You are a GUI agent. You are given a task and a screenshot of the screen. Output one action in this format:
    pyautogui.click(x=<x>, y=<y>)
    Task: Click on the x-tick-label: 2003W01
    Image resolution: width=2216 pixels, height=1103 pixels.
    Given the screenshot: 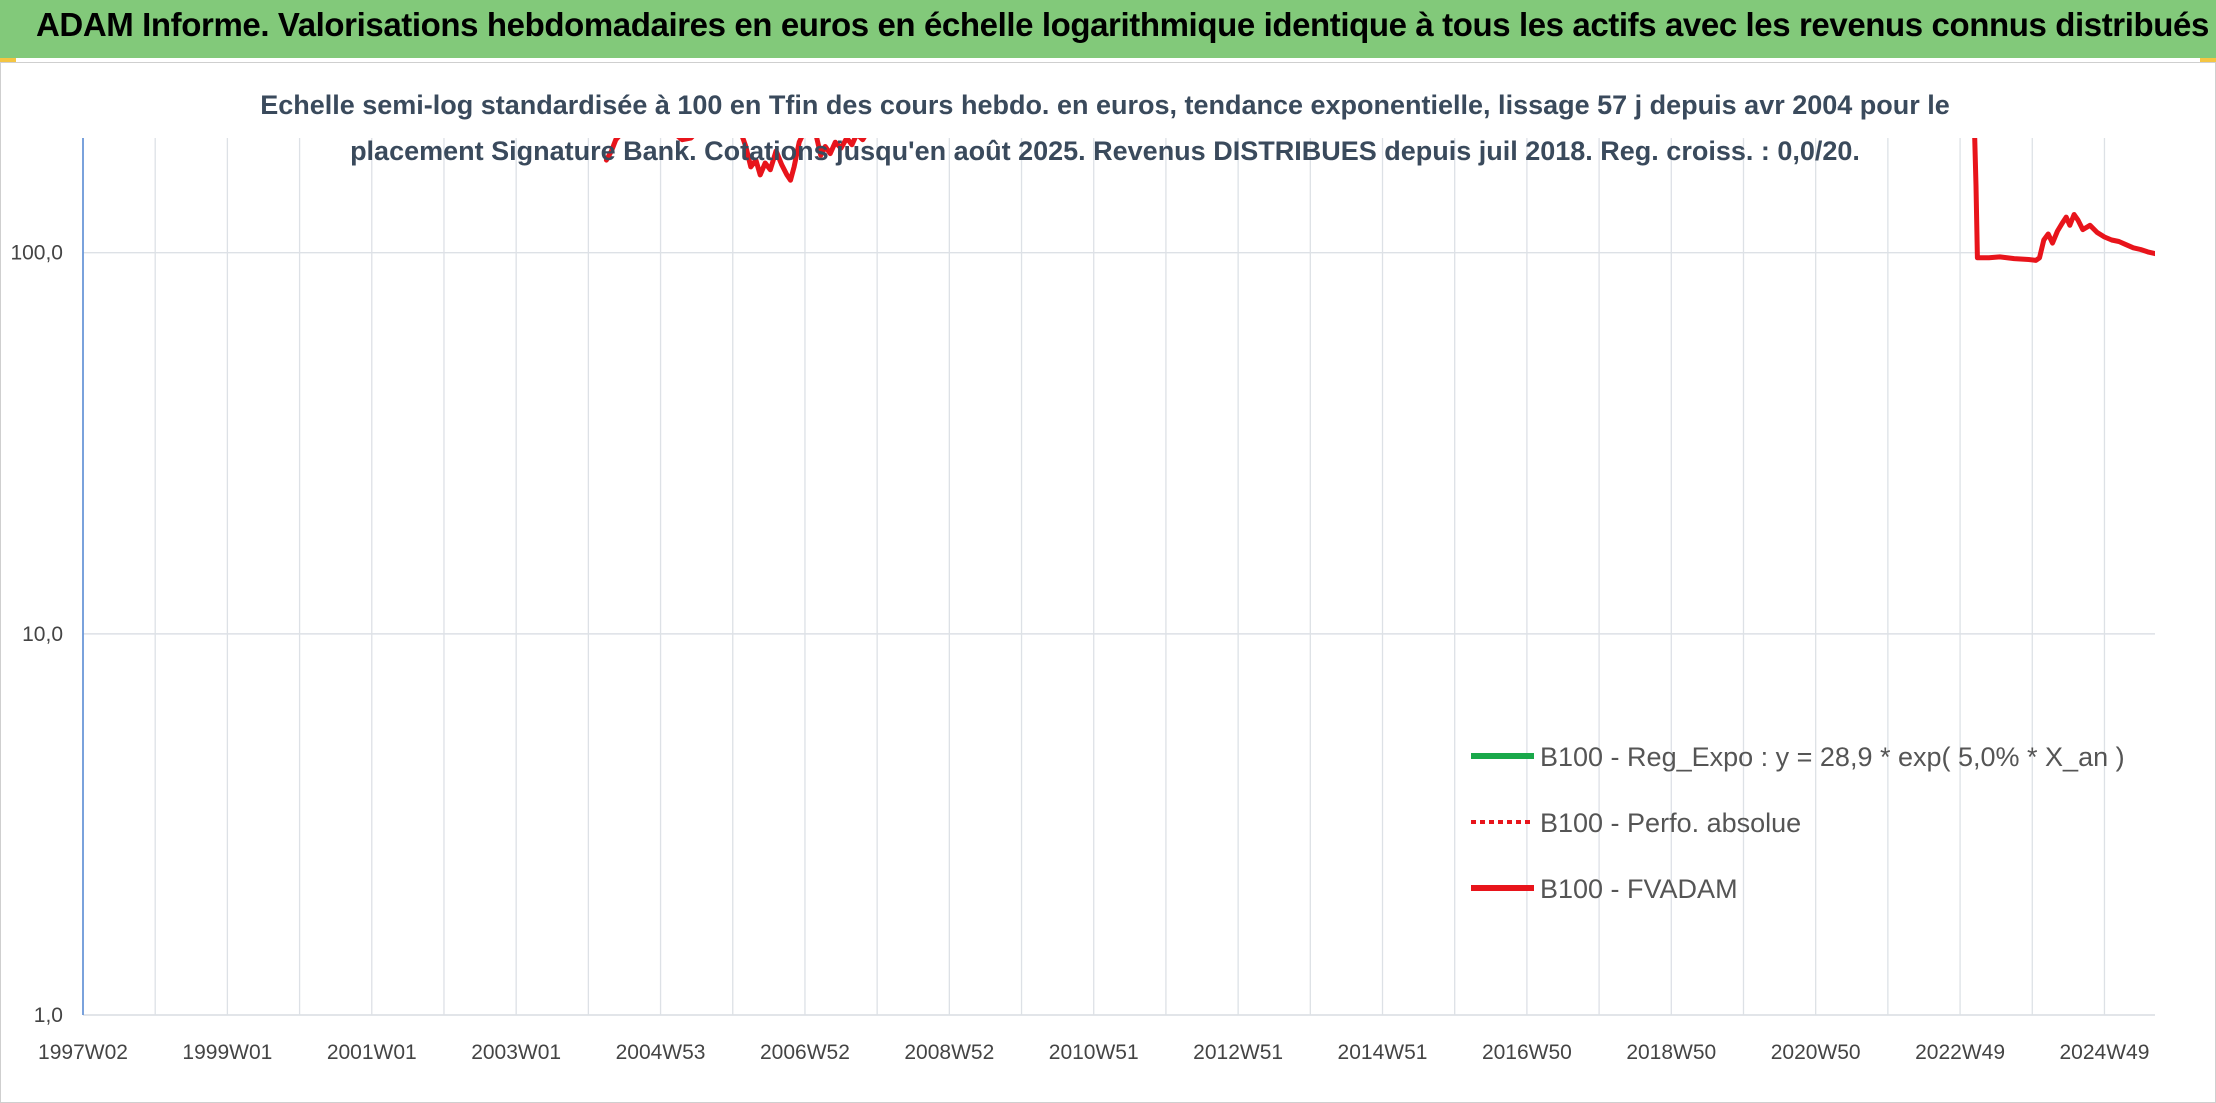 What is the action you would take?
    pyautogui.click(x=516, y=1052)
    